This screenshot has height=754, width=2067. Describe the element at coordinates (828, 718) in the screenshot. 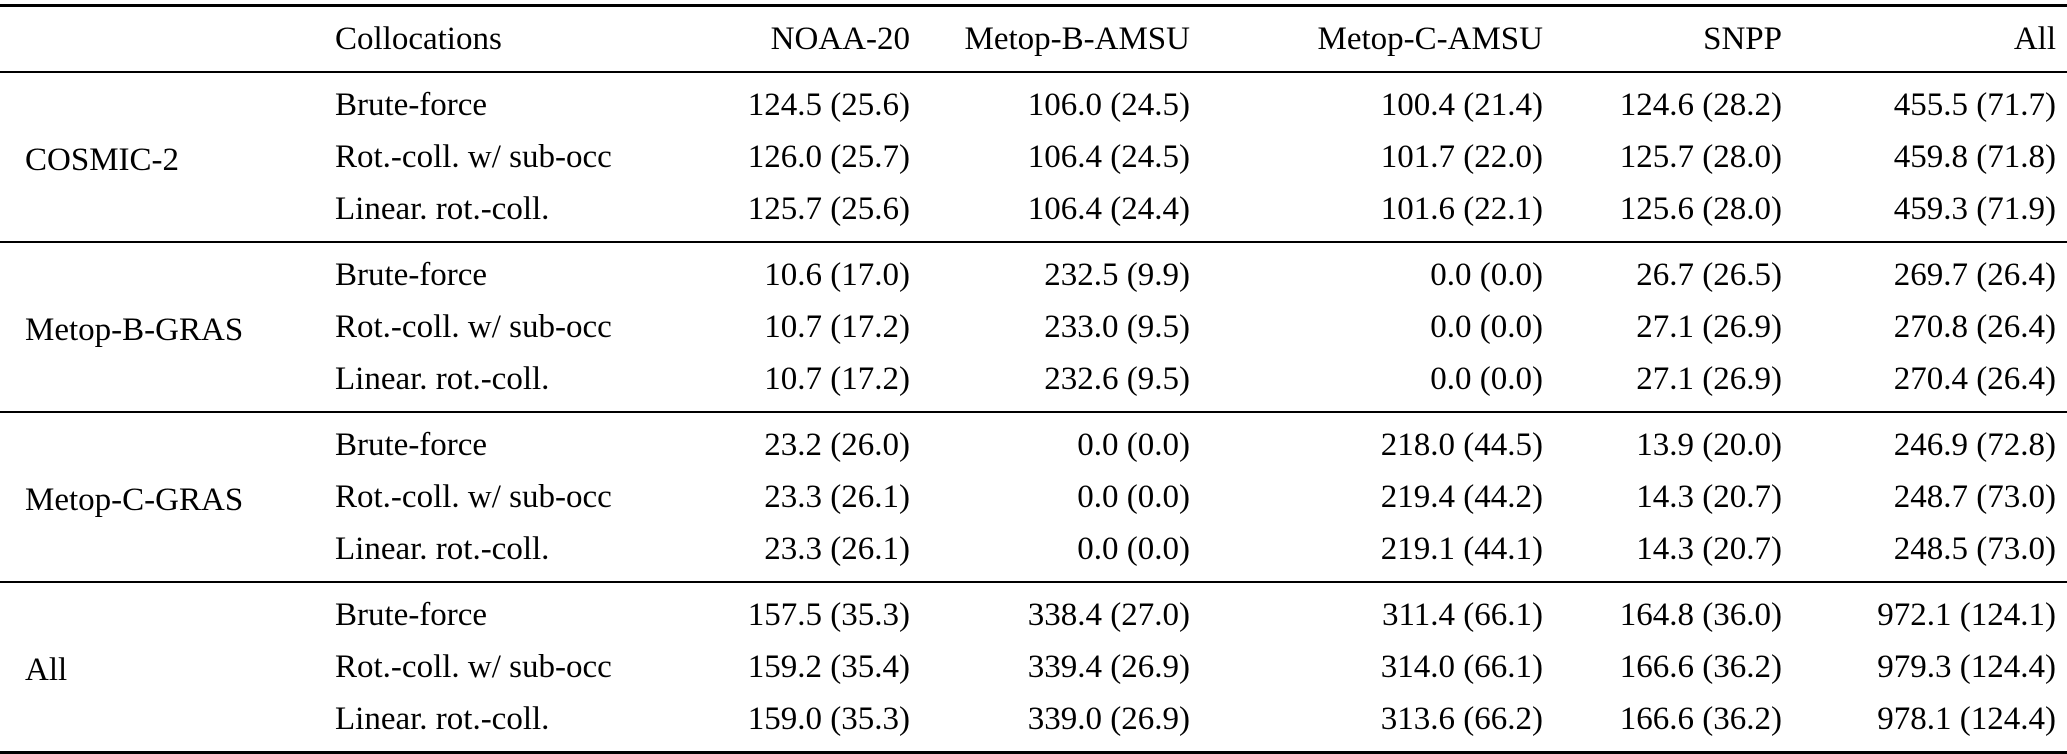

I see `value-cell: 159.0 (35.3)` at that location.